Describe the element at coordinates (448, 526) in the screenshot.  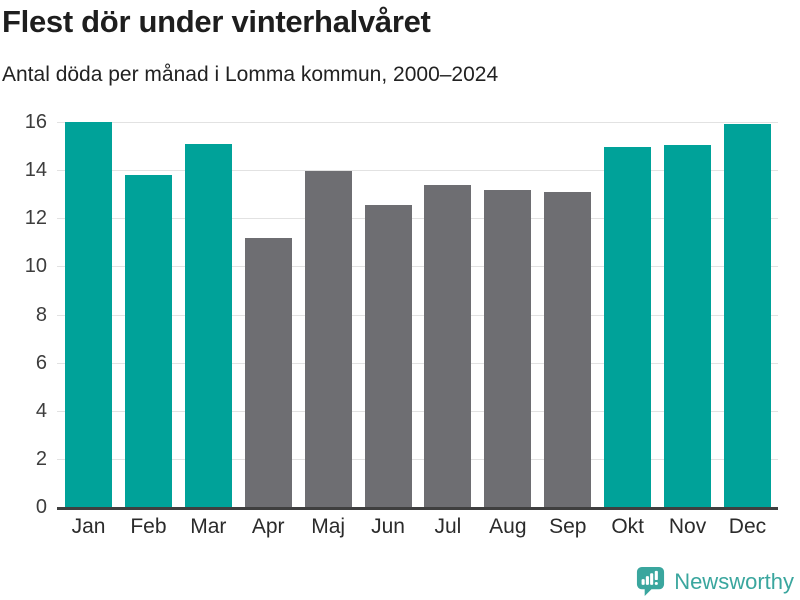
I see `x-axis-label-jul: Jul` at that location.